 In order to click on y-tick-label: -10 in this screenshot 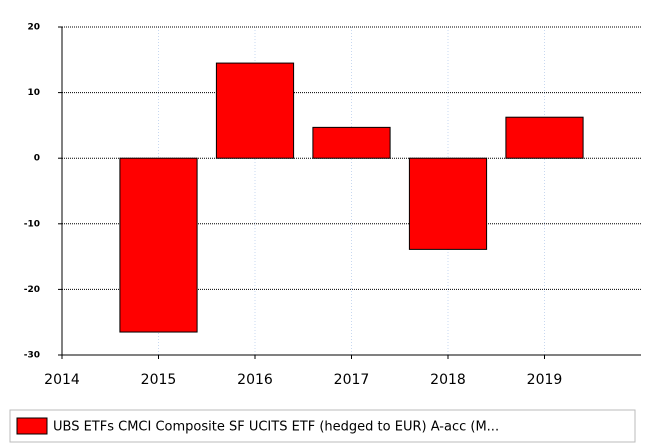, I will do `click(32, 224)`.